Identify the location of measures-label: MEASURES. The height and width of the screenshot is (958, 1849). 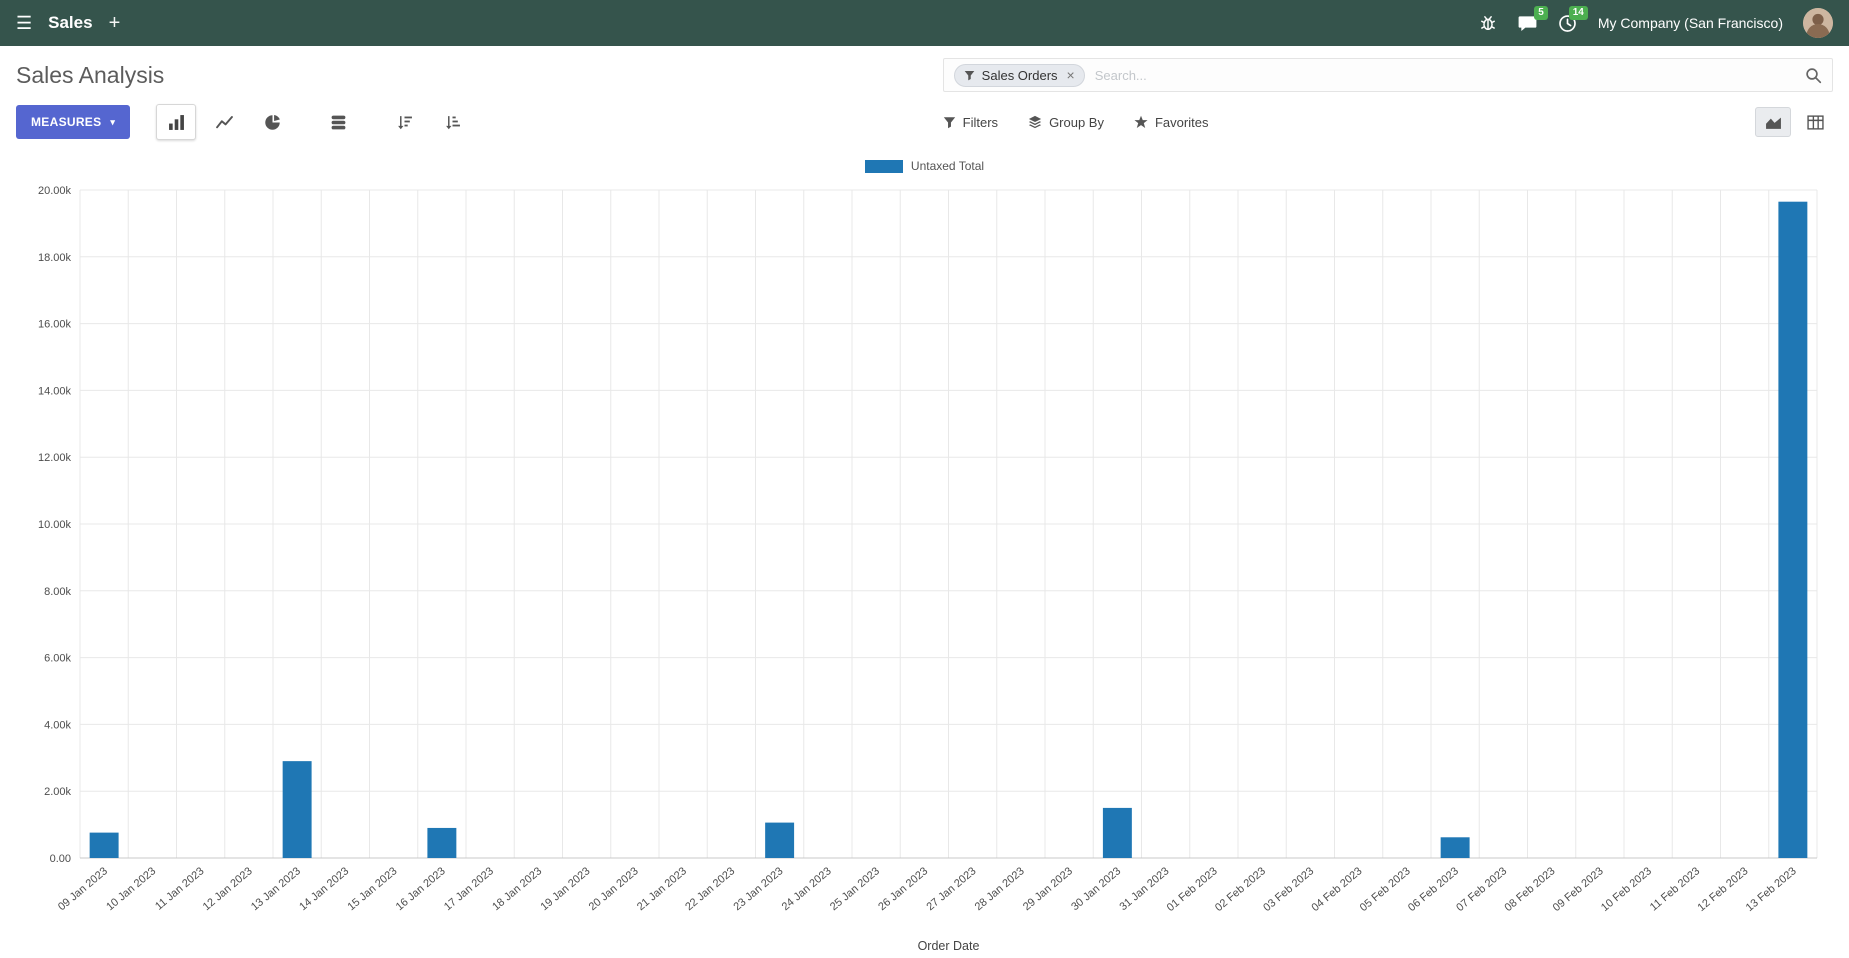
(66, 122).